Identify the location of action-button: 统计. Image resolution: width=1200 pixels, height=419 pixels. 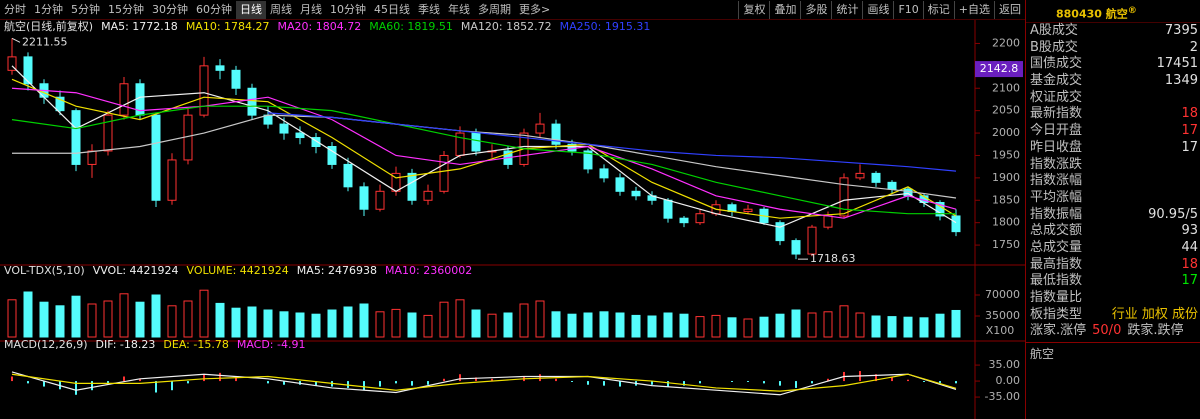
(846, 9).